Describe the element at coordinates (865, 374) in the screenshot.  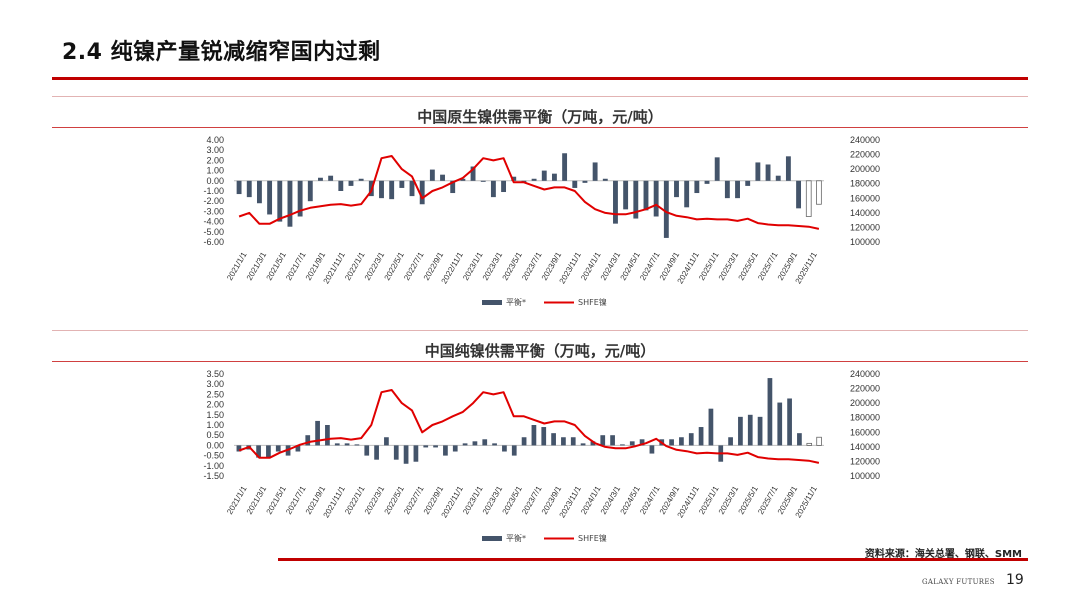
I see `y2-tick-label: 240000` at that location.